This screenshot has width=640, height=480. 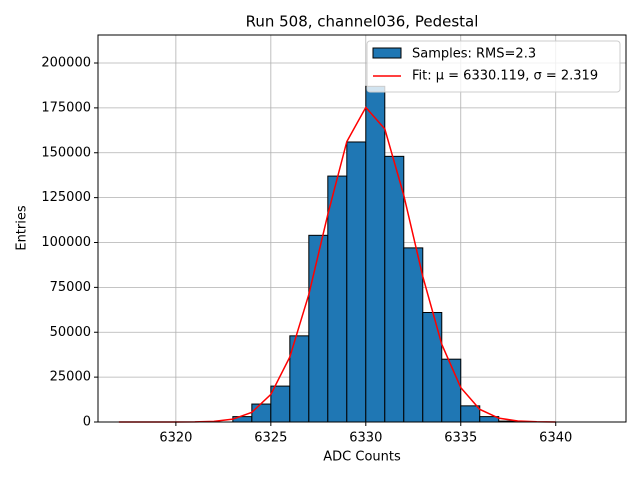 What do you see at coordinates (474, 54) in the screenshot?
I see `legend-label: Samples: RMS=2.3` at bounding box center [474, 54].